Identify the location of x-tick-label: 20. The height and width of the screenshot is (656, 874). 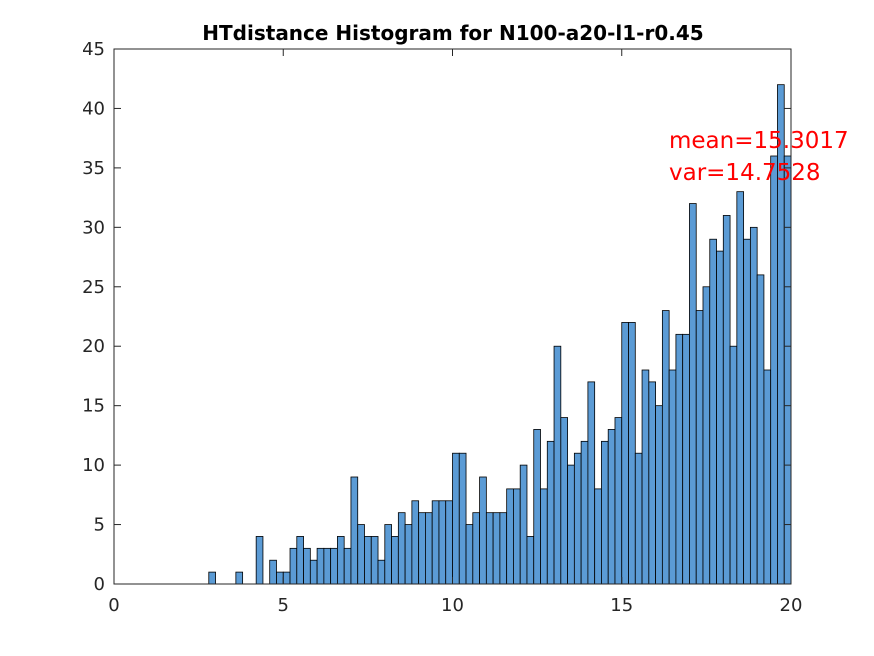
(791, 605).